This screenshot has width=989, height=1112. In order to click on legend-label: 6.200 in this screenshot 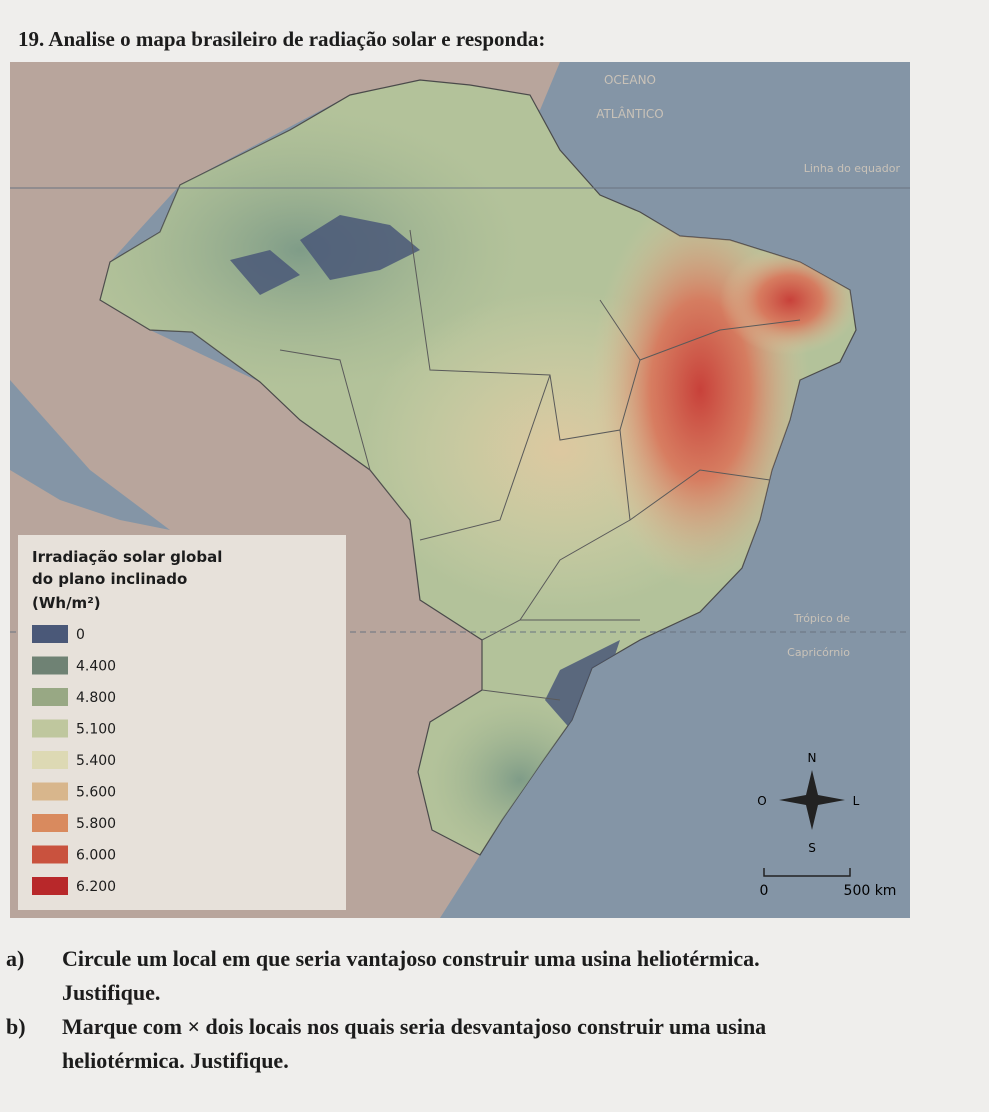, I will do `click(96, 887)`.